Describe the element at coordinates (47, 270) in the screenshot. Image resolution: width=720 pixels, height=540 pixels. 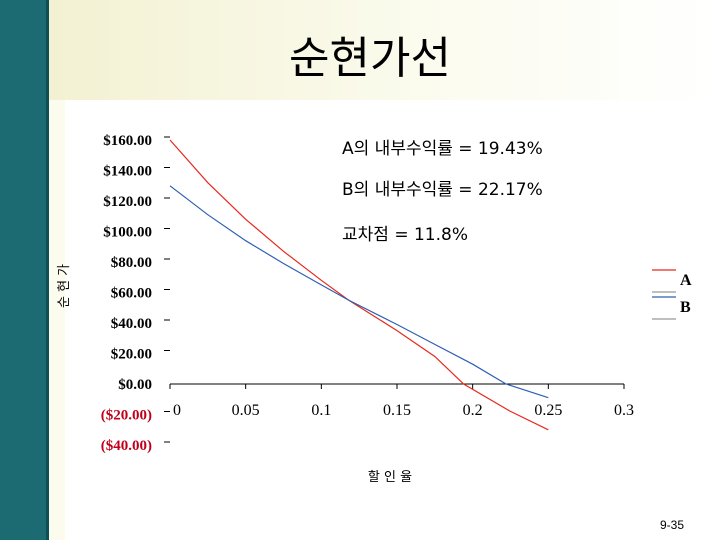
I see `left-sidebar-edge` at that location.